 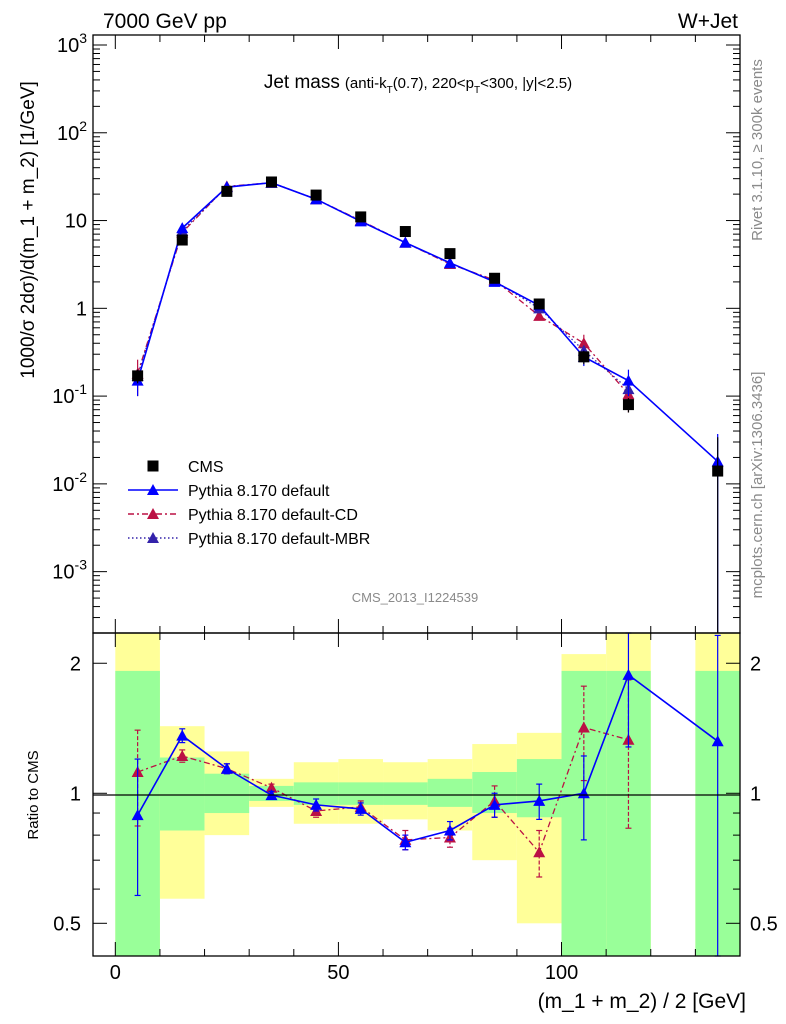 What do you see at coordinates (81, 565) in the screenshot?
I see `main-y-tick-label-exp: -3` at bounding box center [81, 565].